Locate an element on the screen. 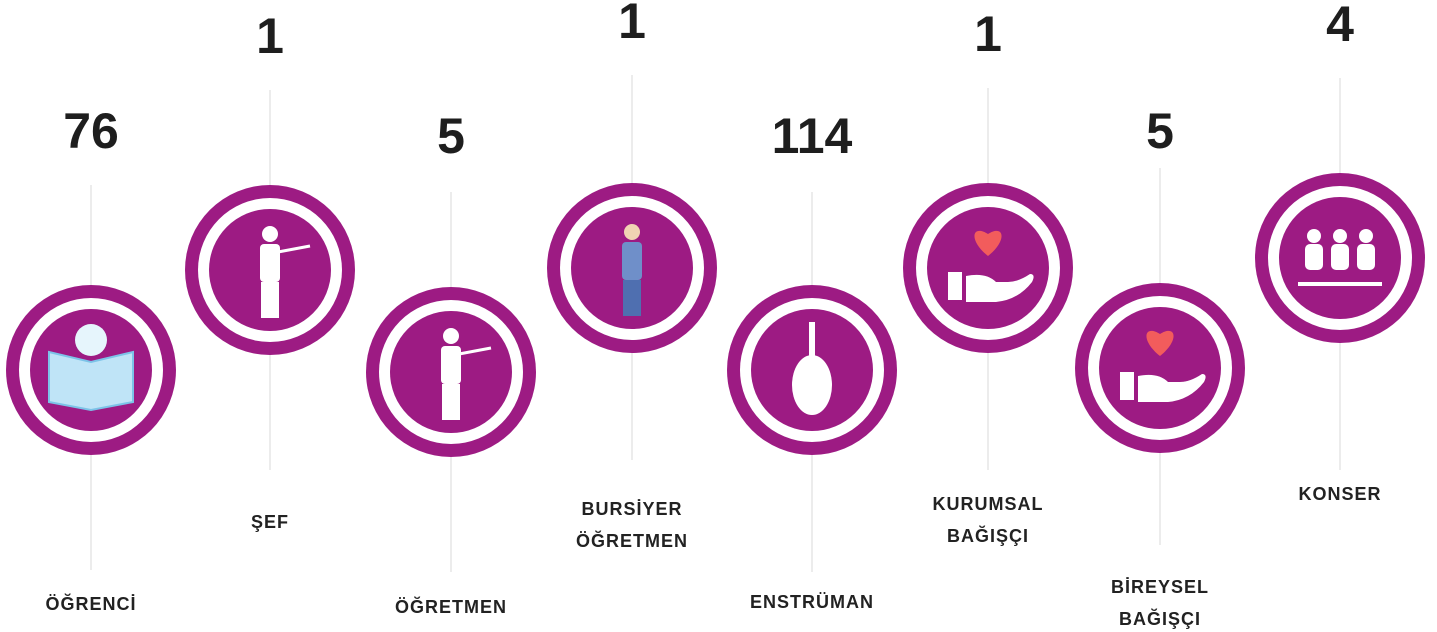 This screenshot has width=1437, height=632. stat-number: 76 is located at coordinates (91, 131).